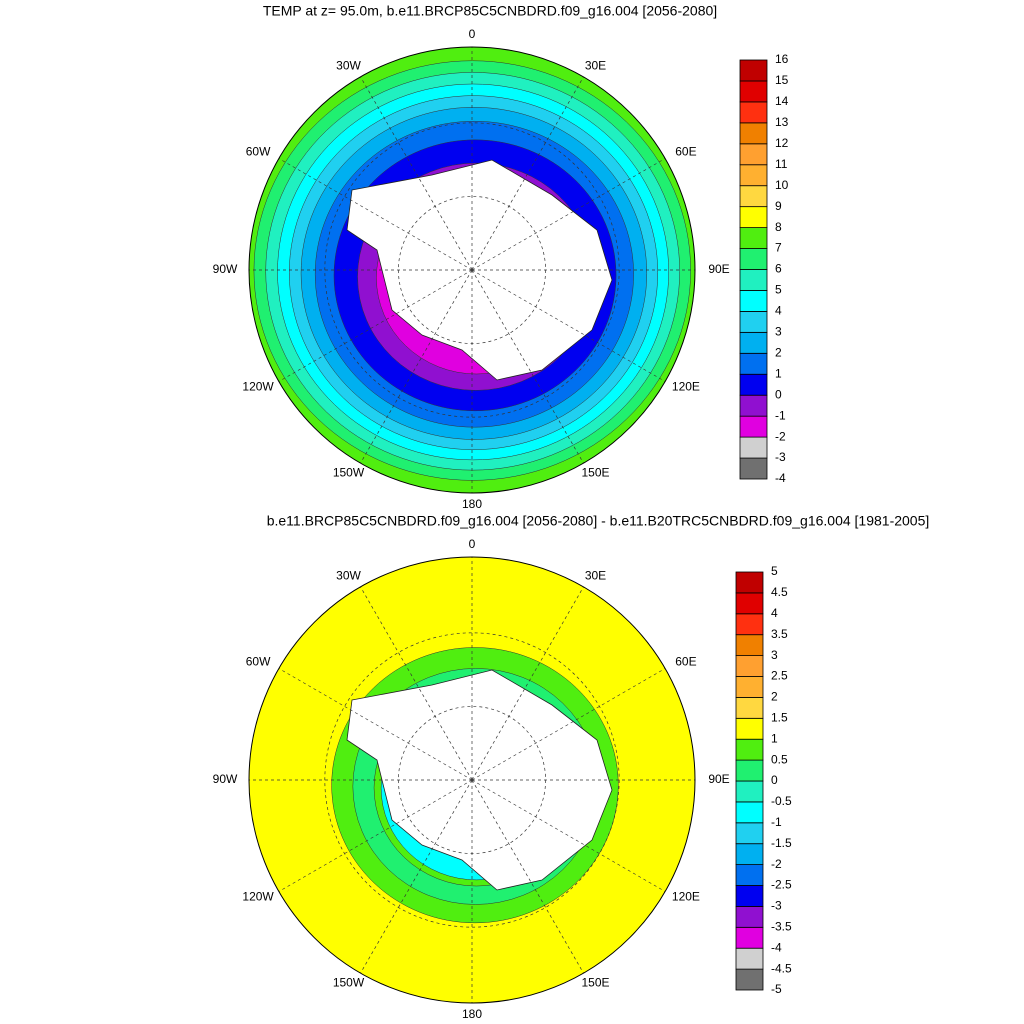 This screenshot has height=1024, width=1024. What do you see at coordinates (258, 897) in the screenshot?
I see `lon-label: 120W` at bounding box center [258, 897].